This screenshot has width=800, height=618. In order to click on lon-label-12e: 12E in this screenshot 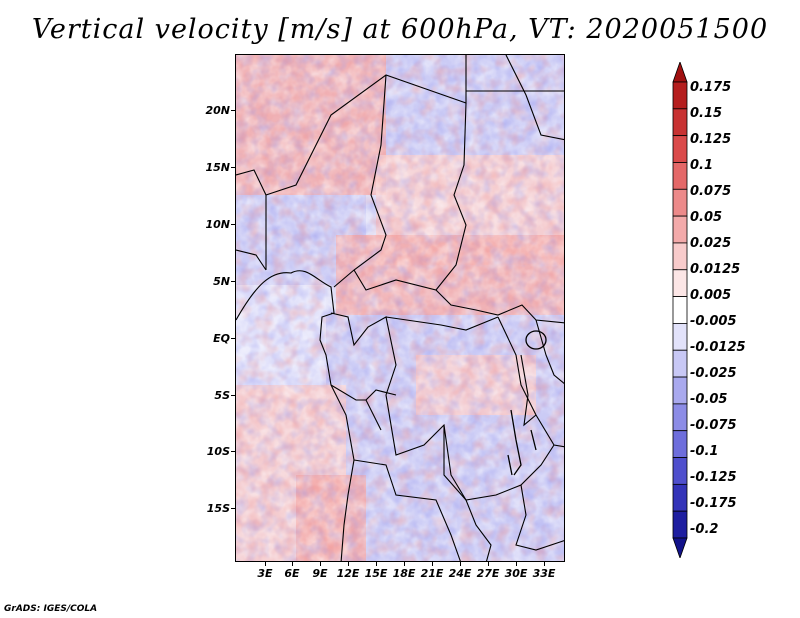, I will do `click(348, 573)`.